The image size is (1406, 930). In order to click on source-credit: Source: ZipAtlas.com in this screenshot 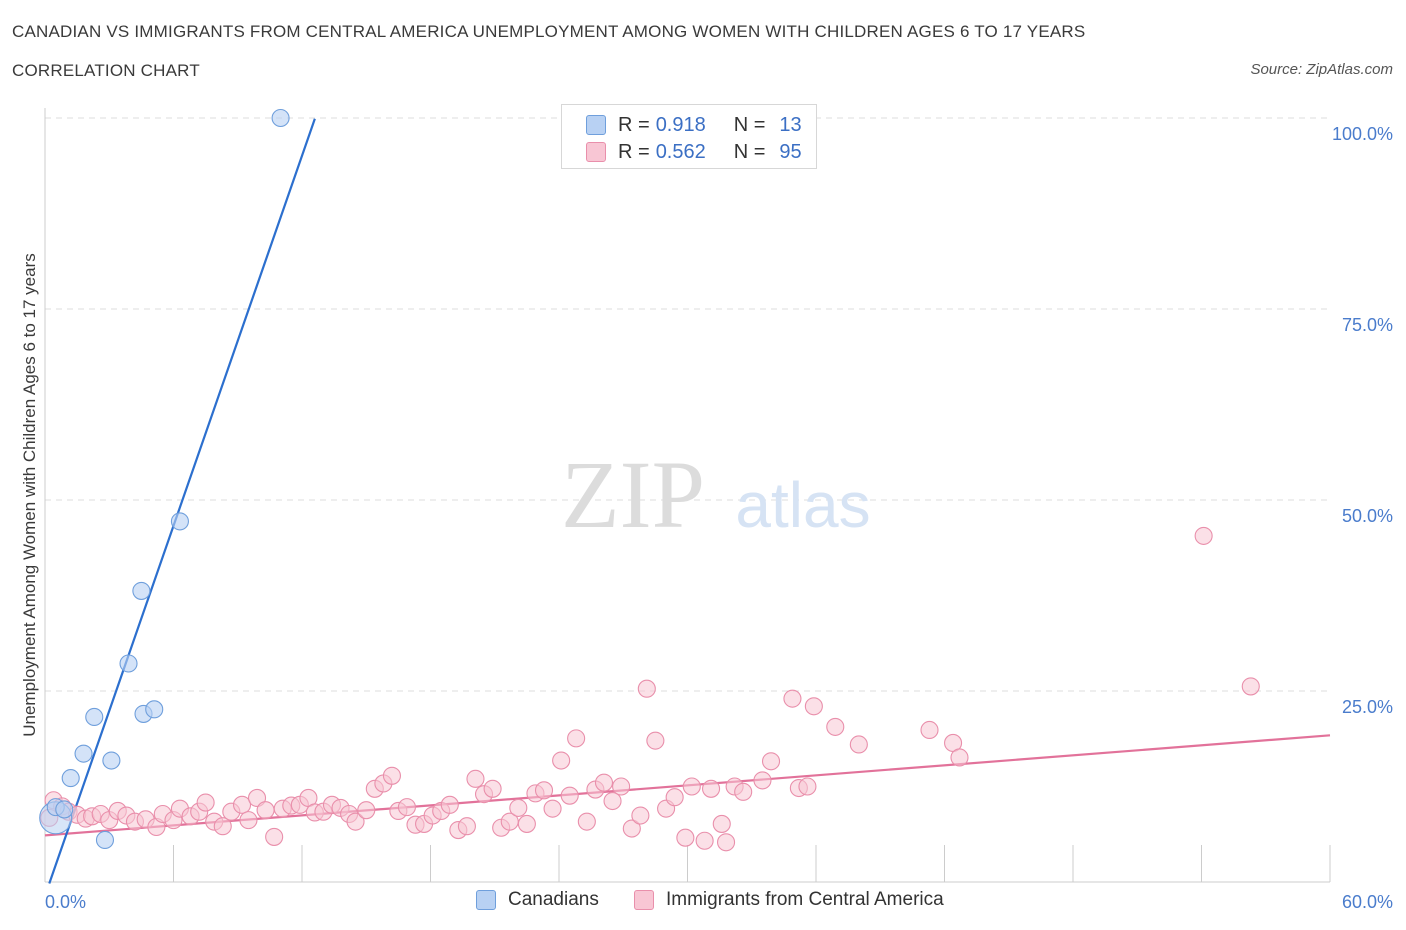, I will do `click(1321, 69)`.